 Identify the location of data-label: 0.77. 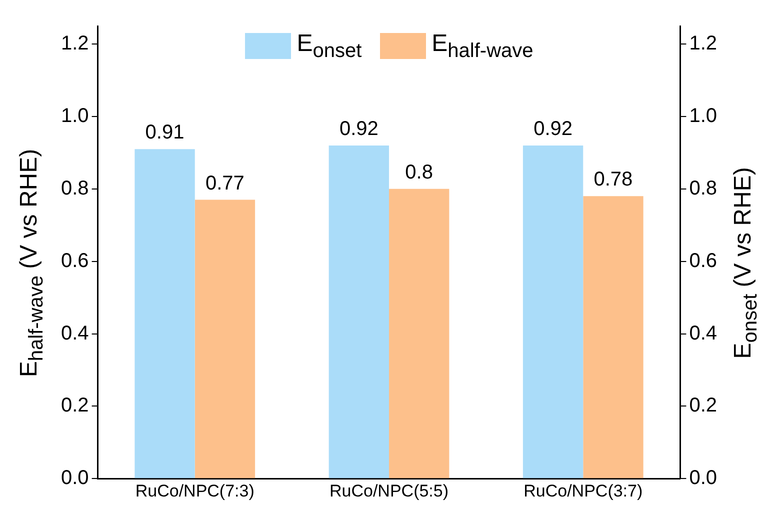
(224, 183).